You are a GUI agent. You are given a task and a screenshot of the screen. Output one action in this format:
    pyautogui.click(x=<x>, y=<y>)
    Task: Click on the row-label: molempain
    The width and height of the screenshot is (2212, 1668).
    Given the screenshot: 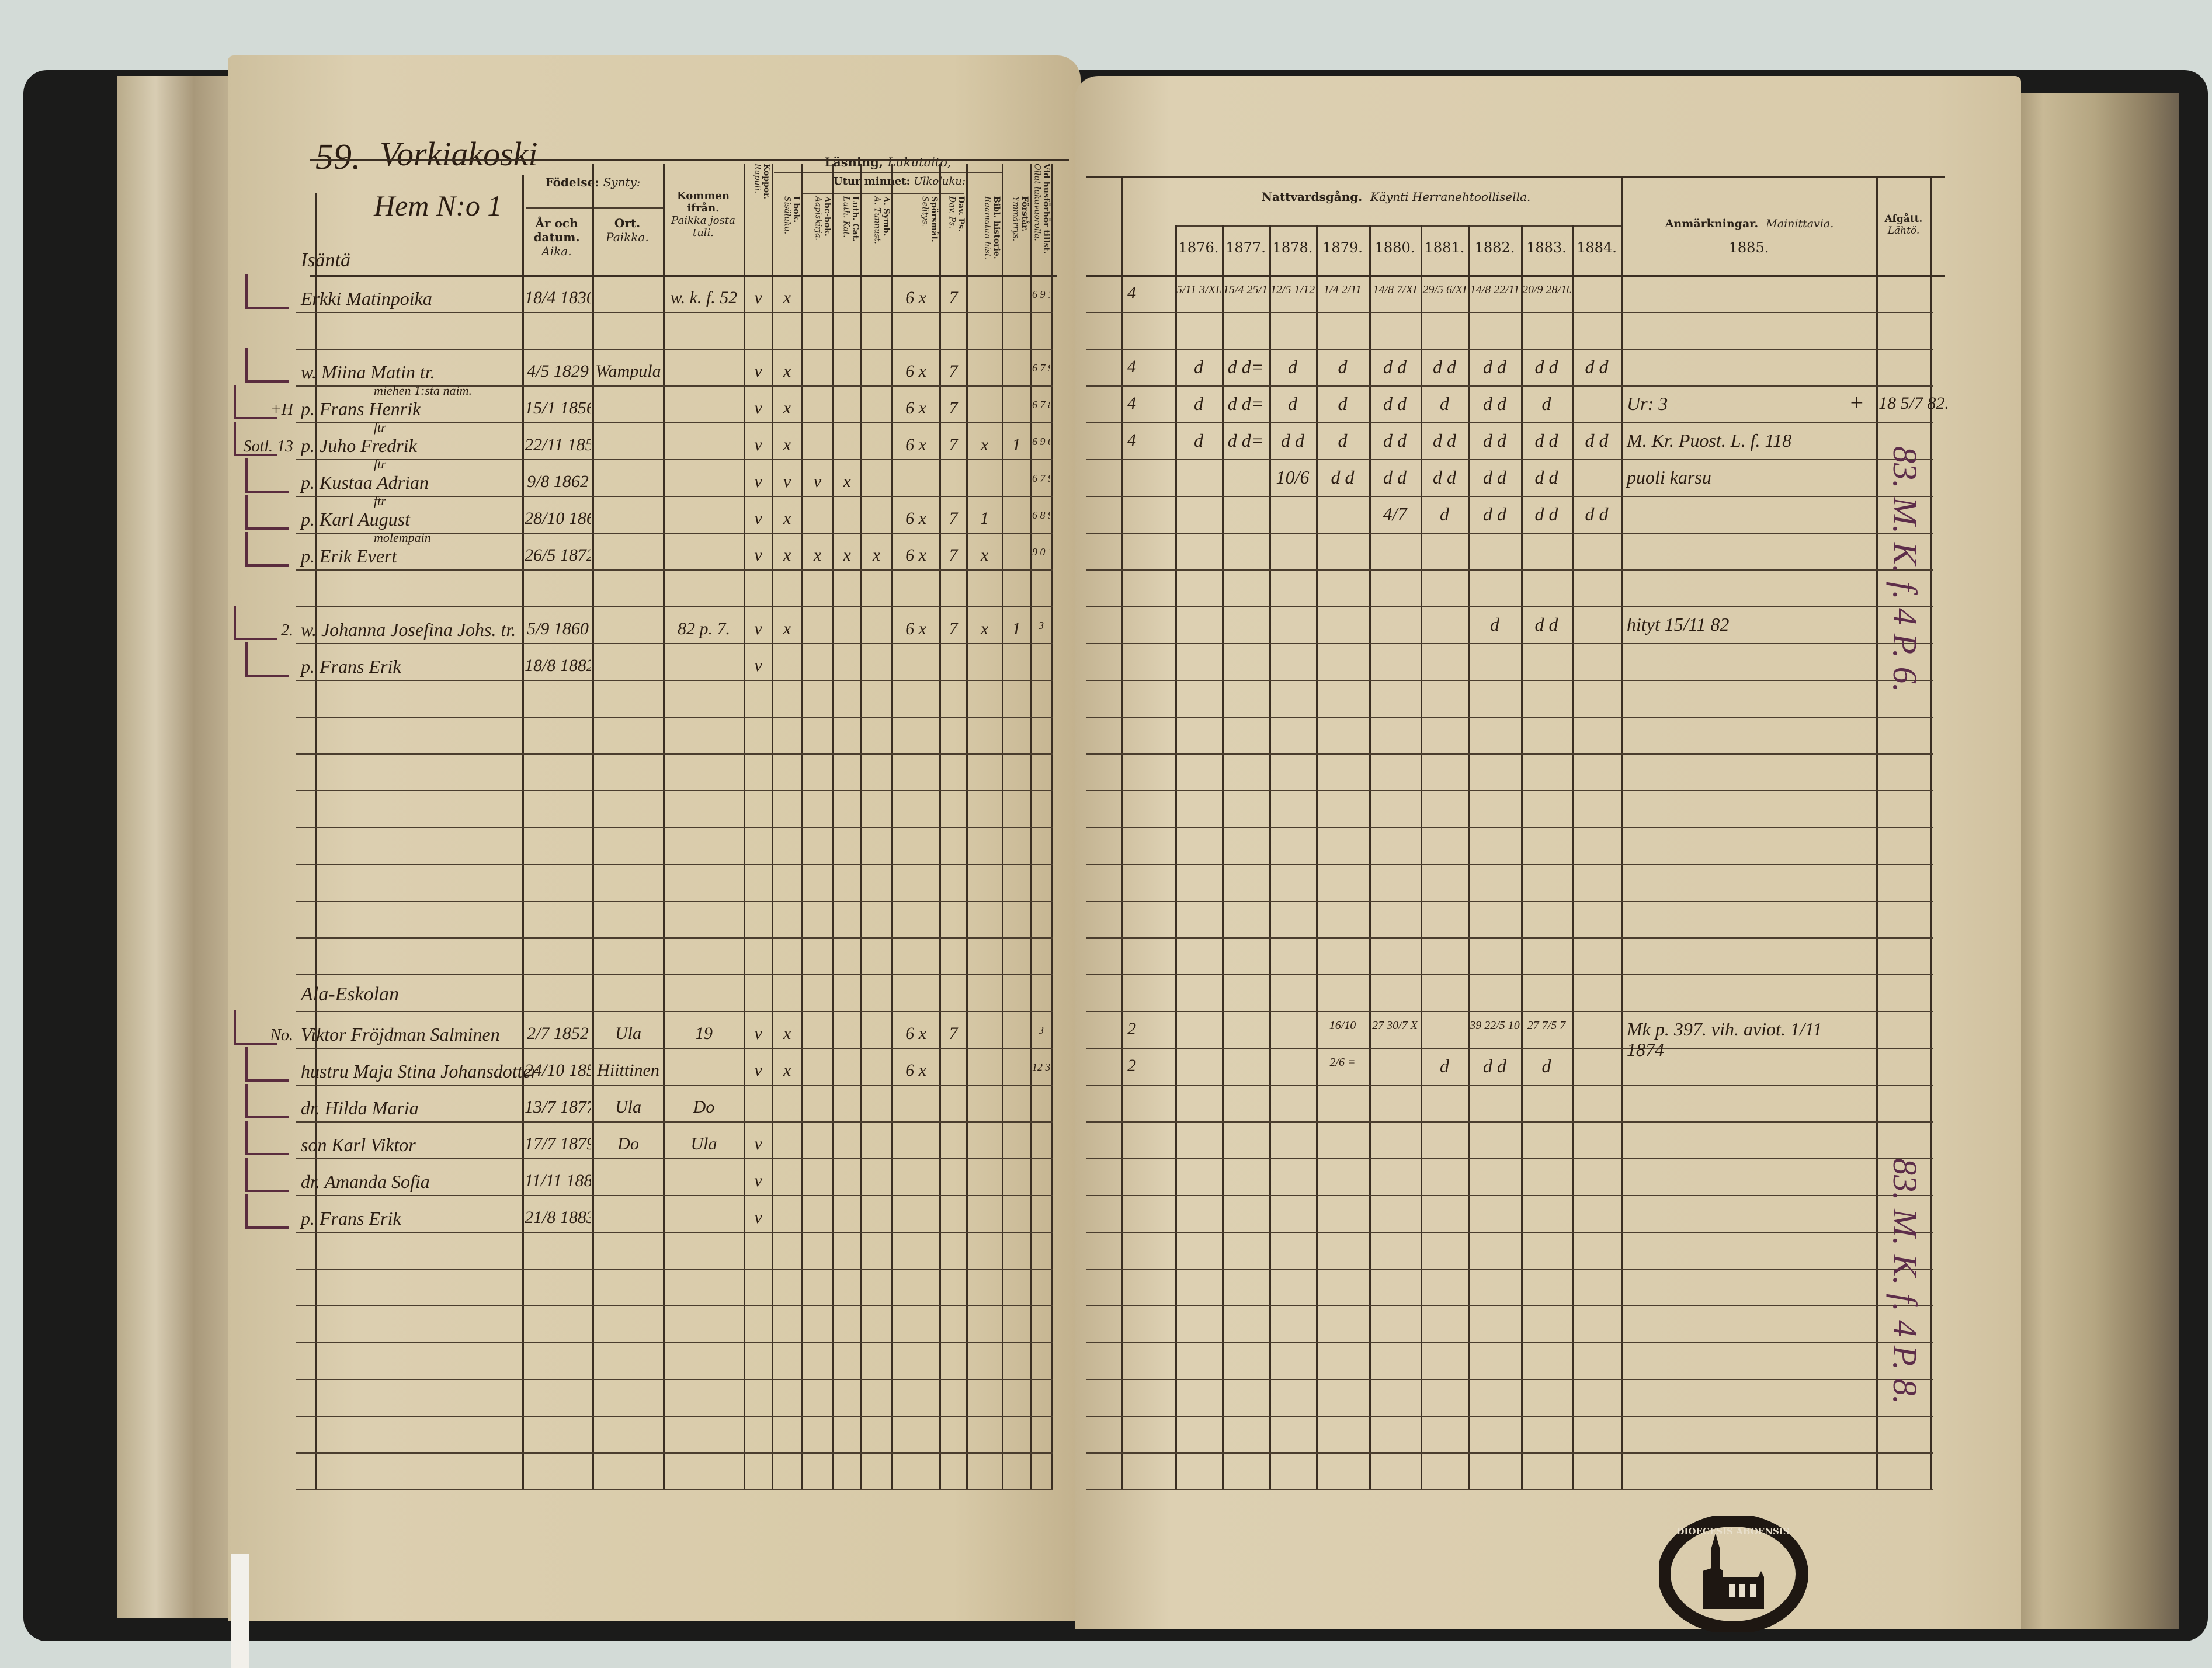 What is the action you would take?
    pyautogui.click(x=402, y=537)
    